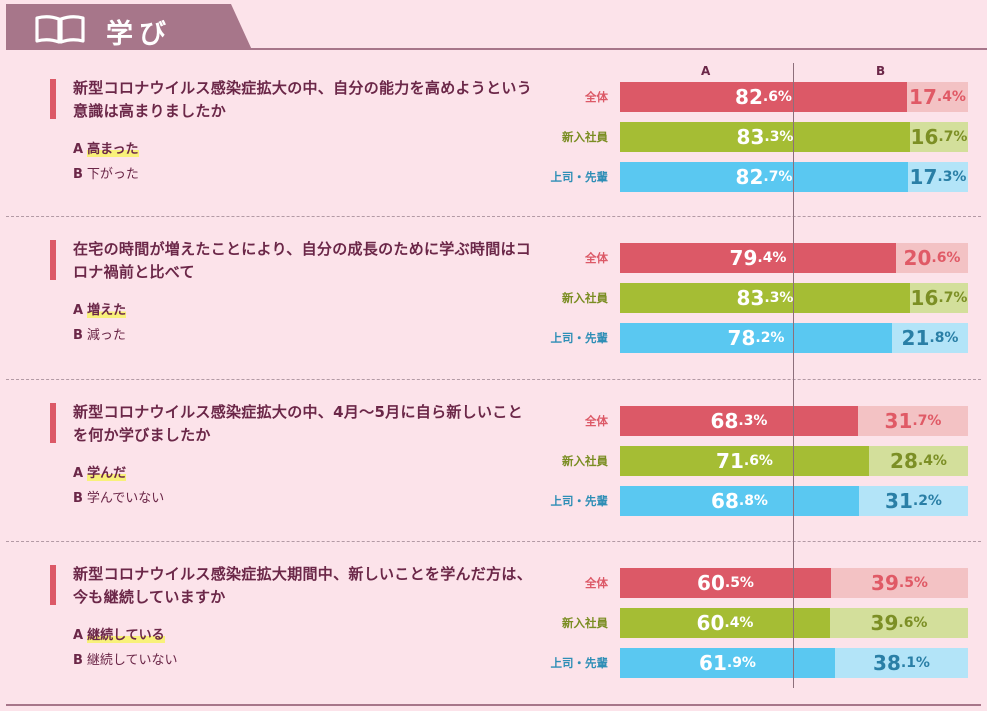 The image size is (987, 711). I want to click on bar-a: 60.5%, so click(725, 583).